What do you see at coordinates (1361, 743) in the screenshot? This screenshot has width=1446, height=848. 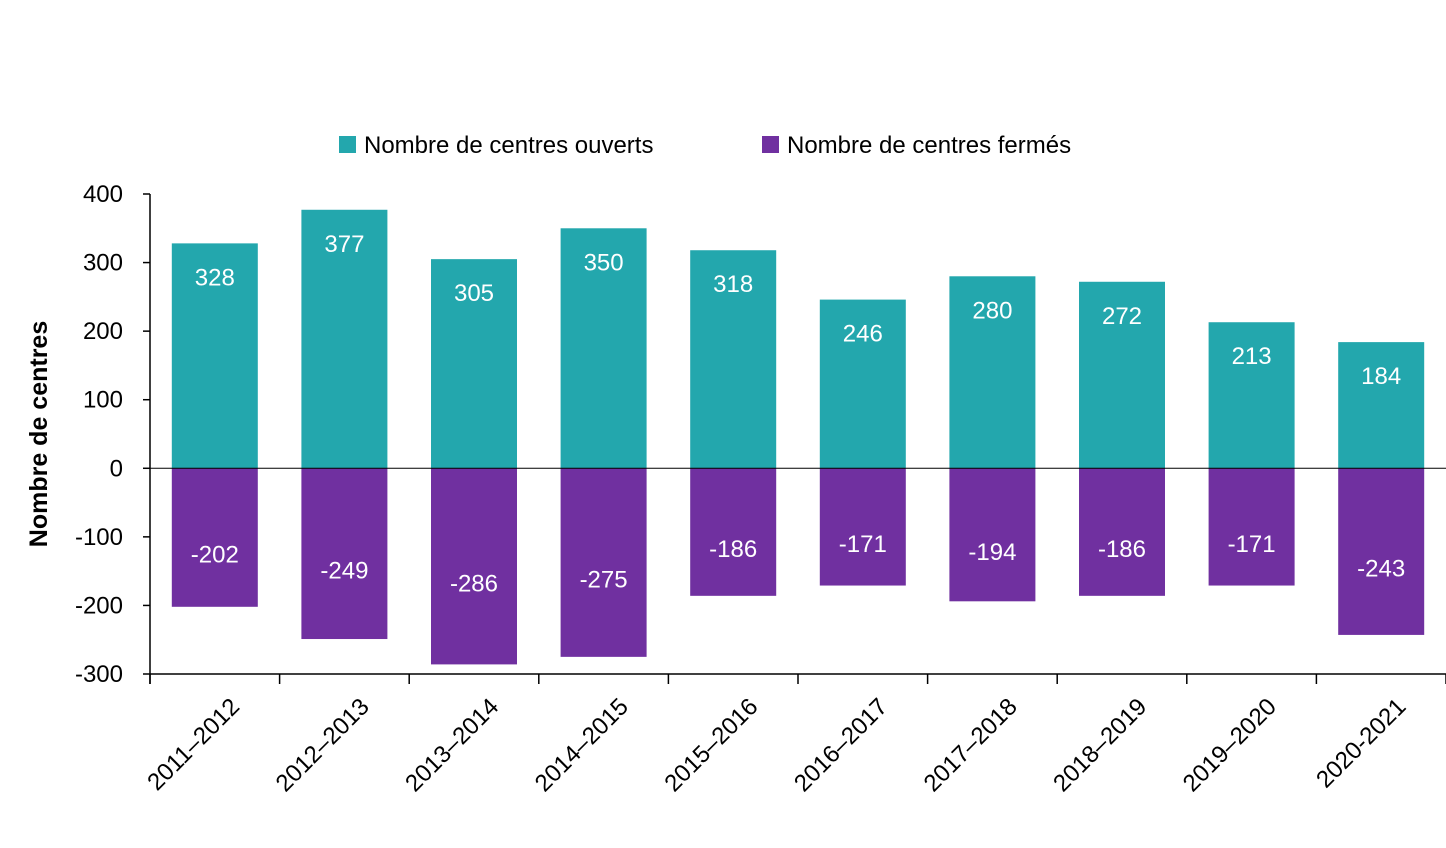 I see `x-tick-label: 2020-2021` at bounding box center [1361, 743].